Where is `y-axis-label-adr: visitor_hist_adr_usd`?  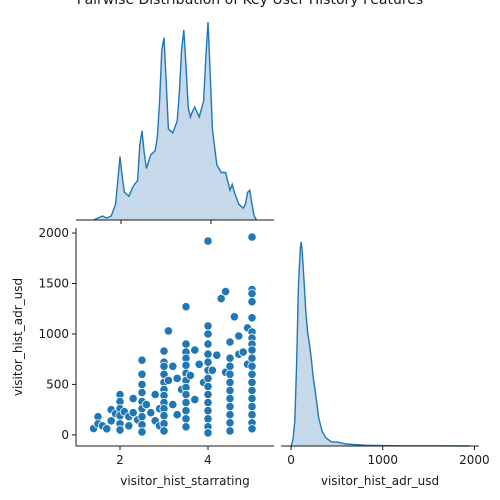 y-axis-label-adr: visitor_hist_adr_usd is located at coordinates (18, 337).